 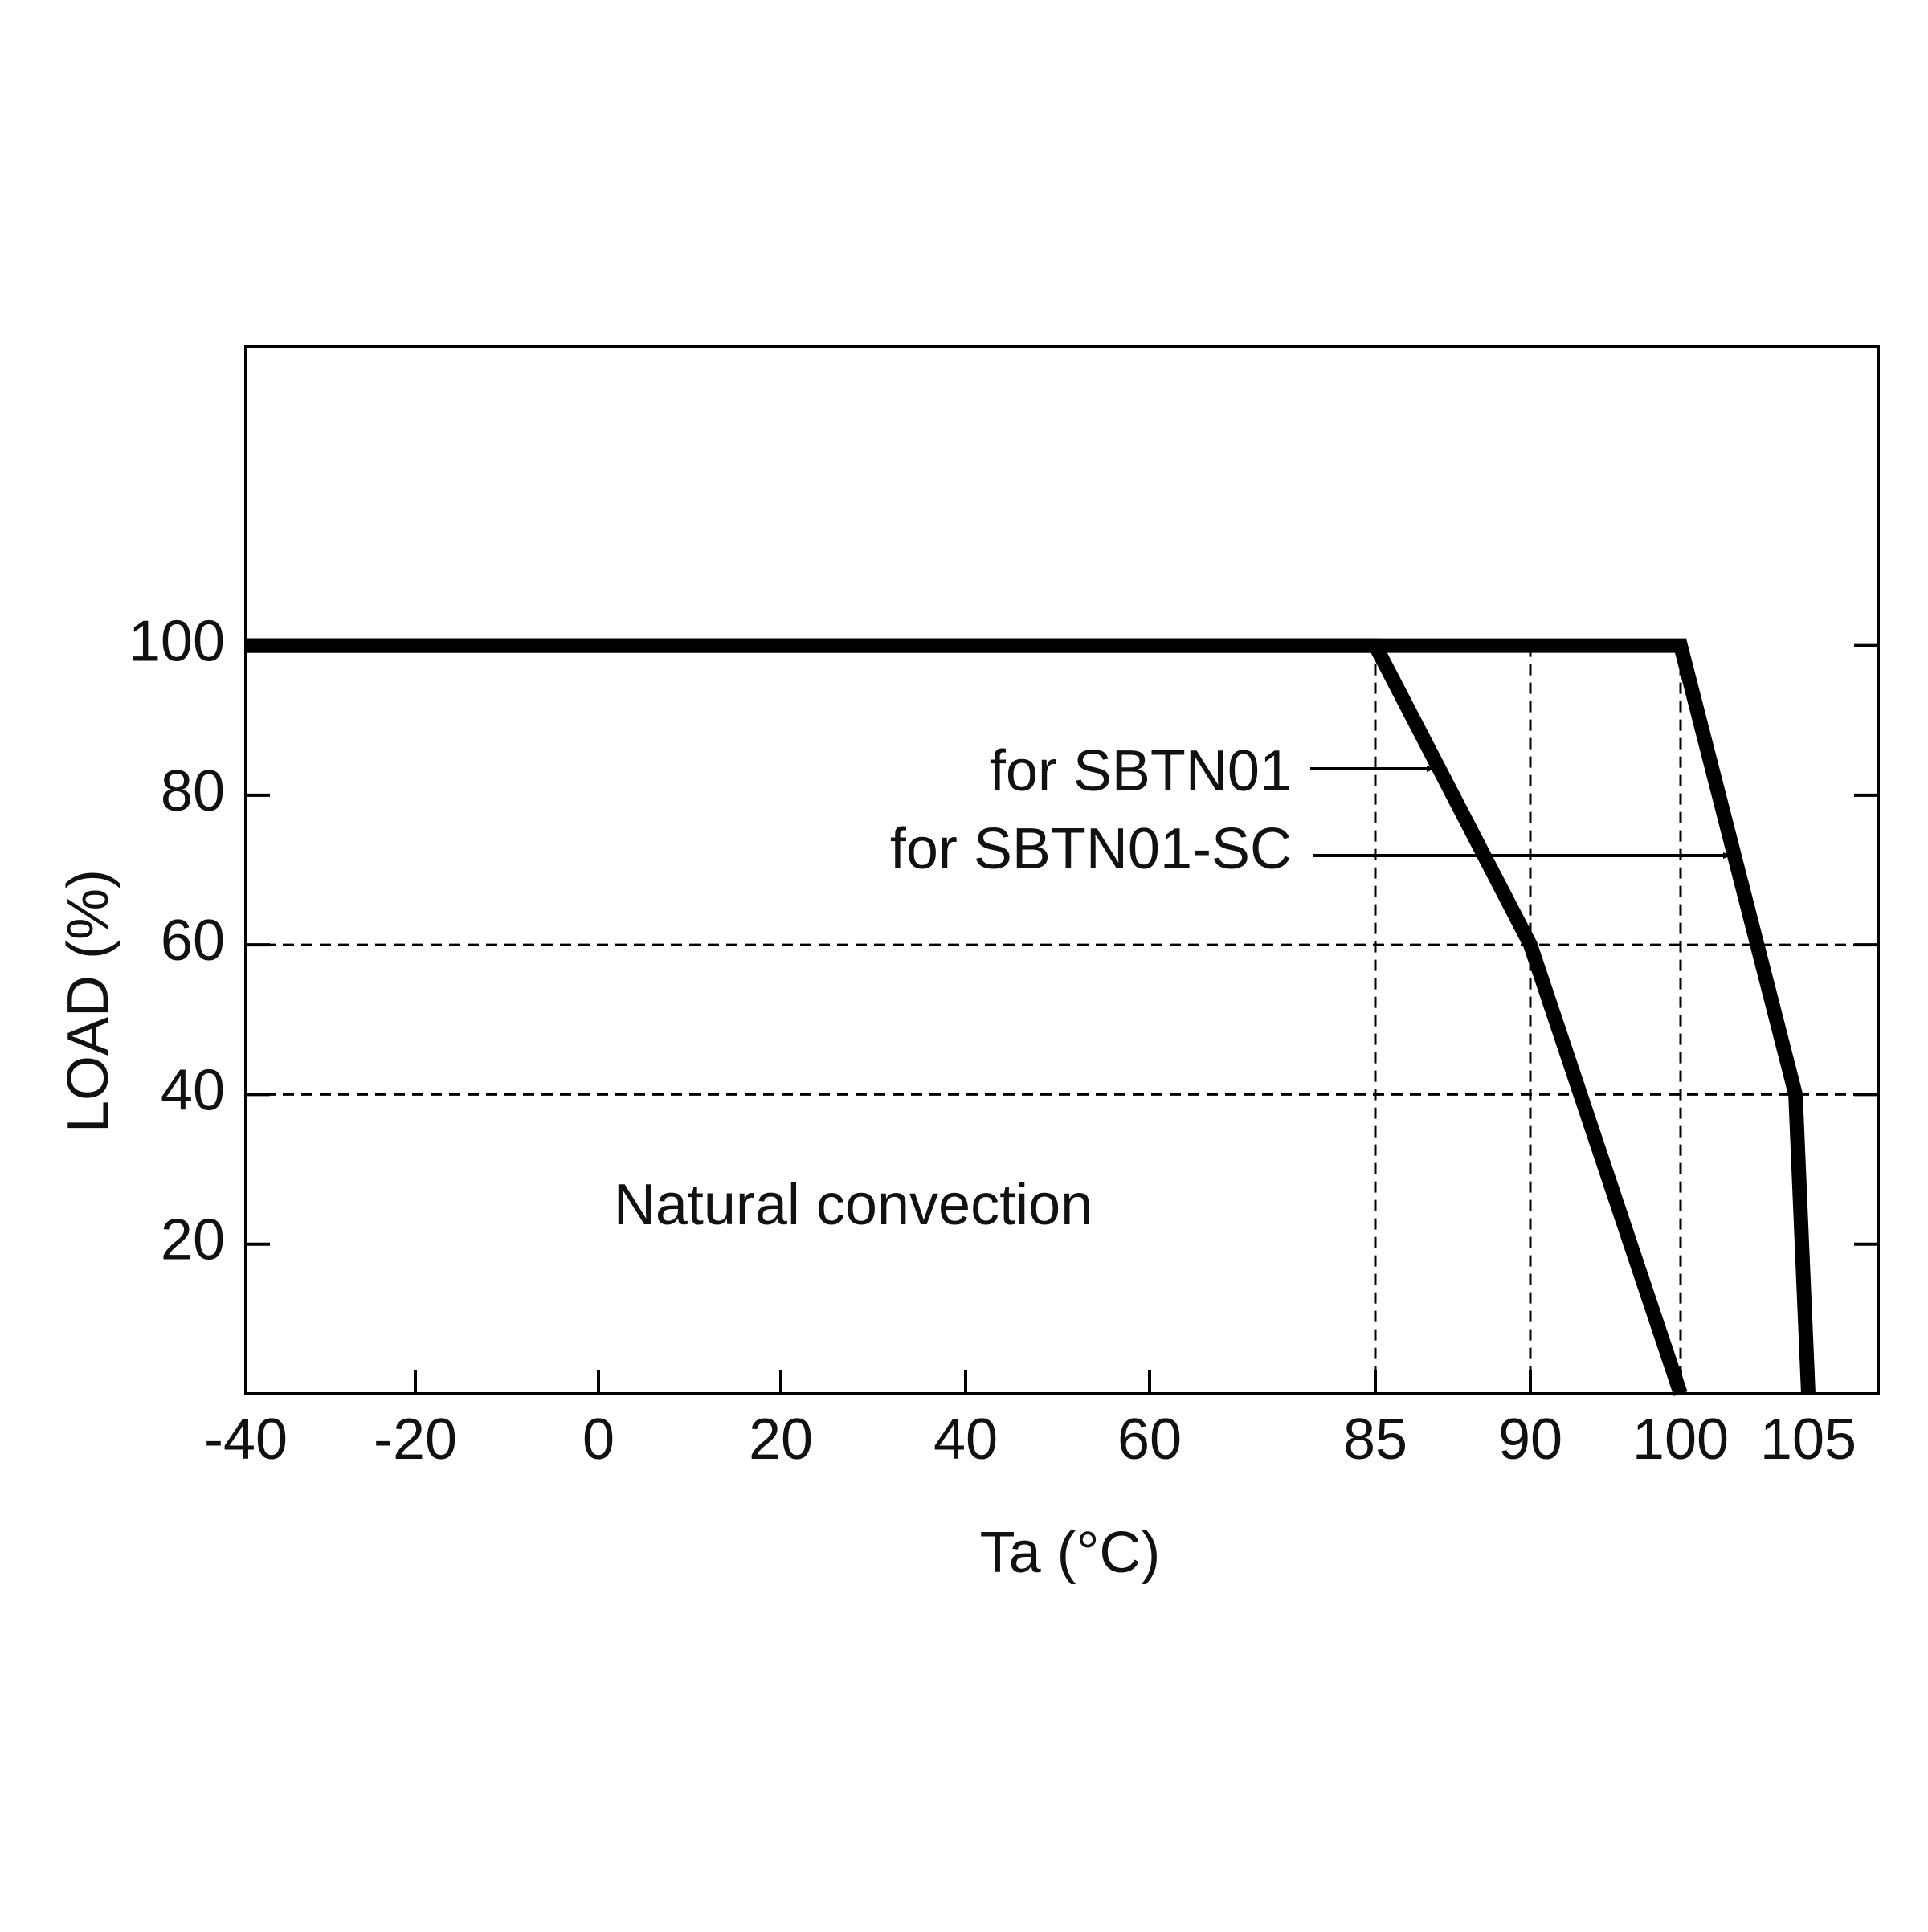 What do you see at coordinates (853, 1205) in the screenshot?
I see `annotation: Natural convection` at bounding box center [853, 1205].